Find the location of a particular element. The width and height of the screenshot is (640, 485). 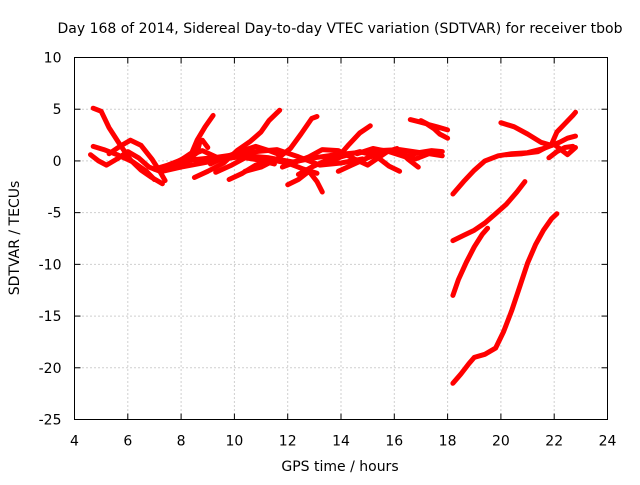

x-tick-label: 10 is located at coordinates (234, 442).